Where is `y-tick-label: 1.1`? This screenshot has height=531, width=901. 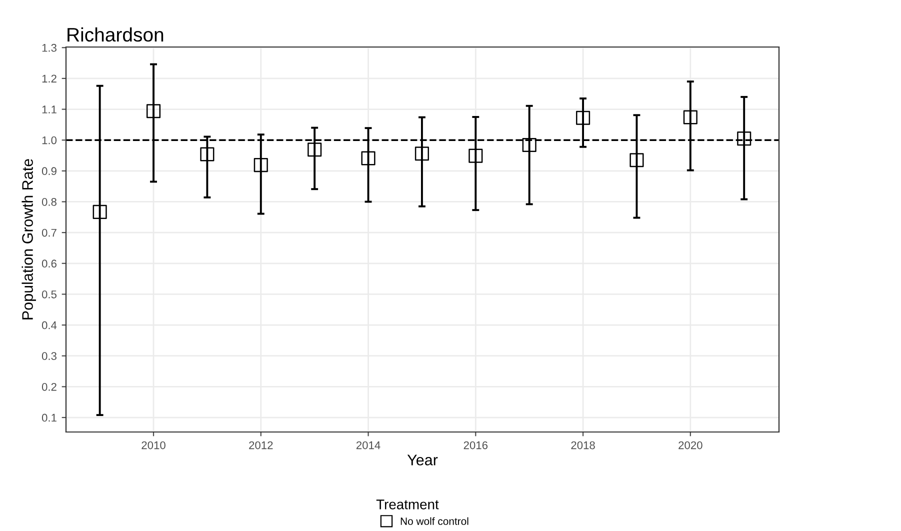
y-tick-label: 1.1 is located at coordinates (49, 110).